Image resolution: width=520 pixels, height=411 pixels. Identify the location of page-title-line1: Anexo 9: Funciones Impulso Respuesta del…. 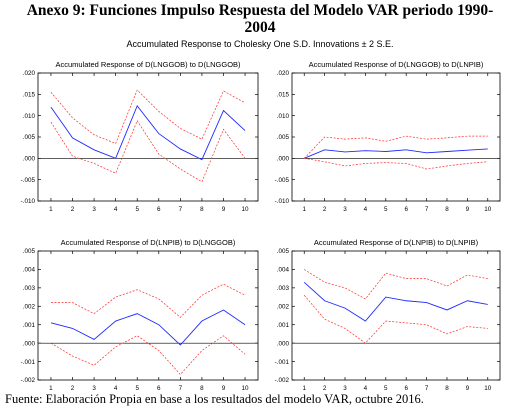
(260, 10).